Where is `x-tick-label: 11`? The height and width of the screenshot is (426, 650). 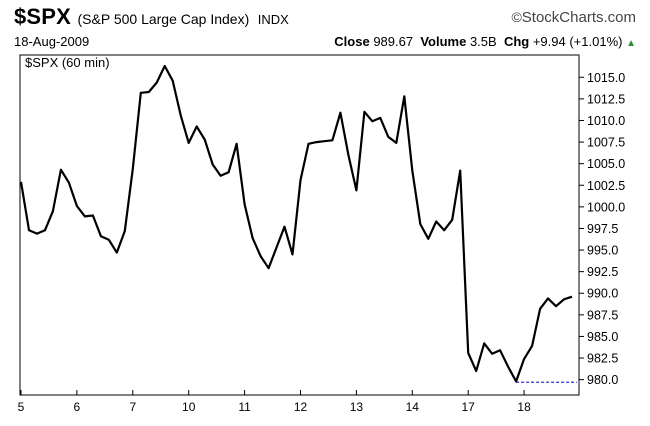
x-tick-label: 11 is located at coordinates (244, 407).